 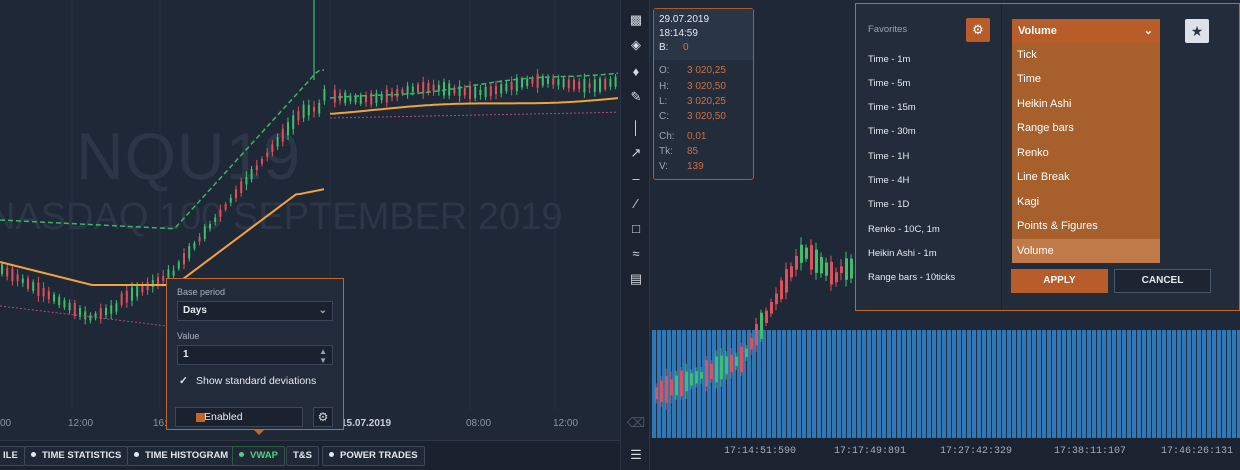 I want to click on enabled-toggle: Enabled, so click(x=239, y=417).